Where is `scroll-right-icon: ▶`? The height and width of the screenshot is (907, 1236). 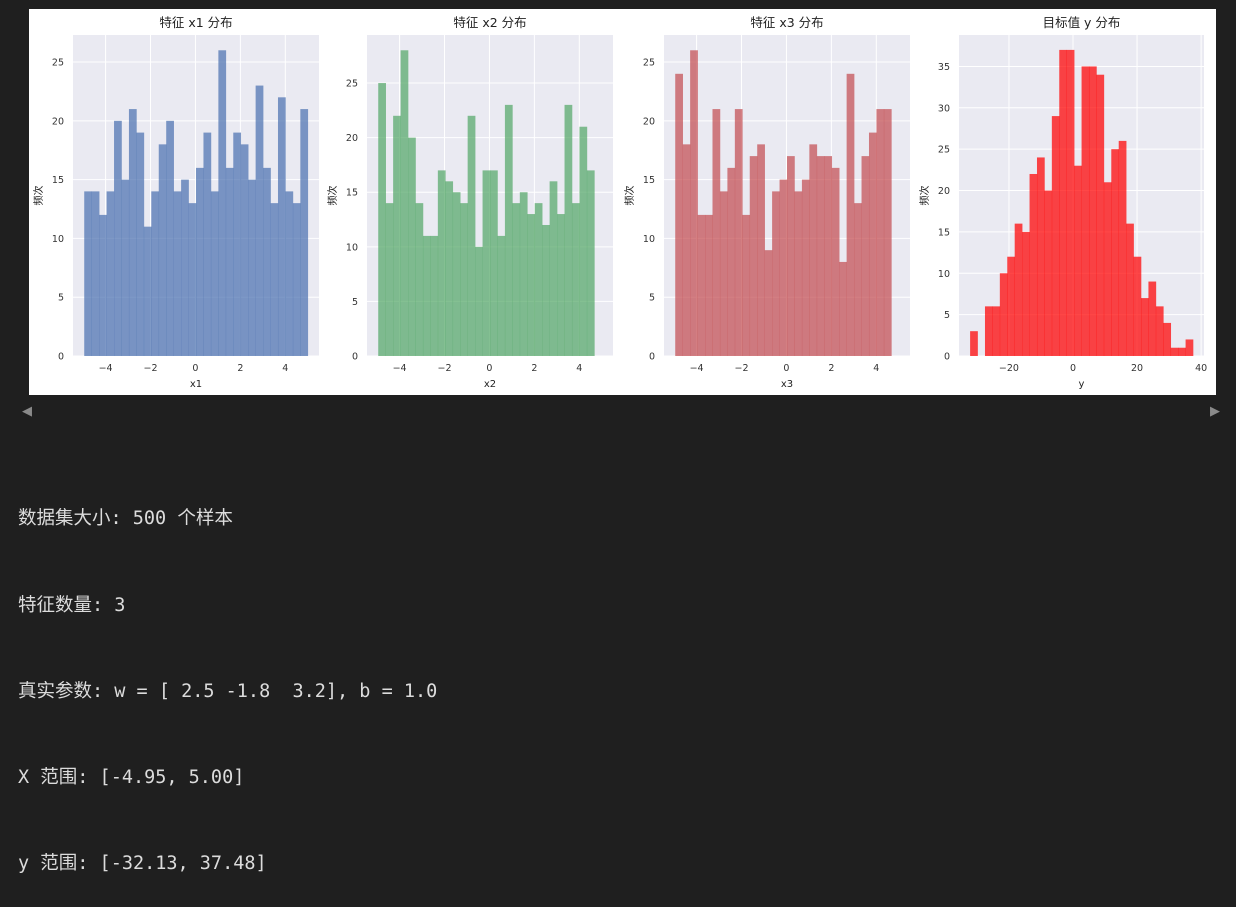 scroll-right-icon: ▶ is located at coordinates (1215, 411).